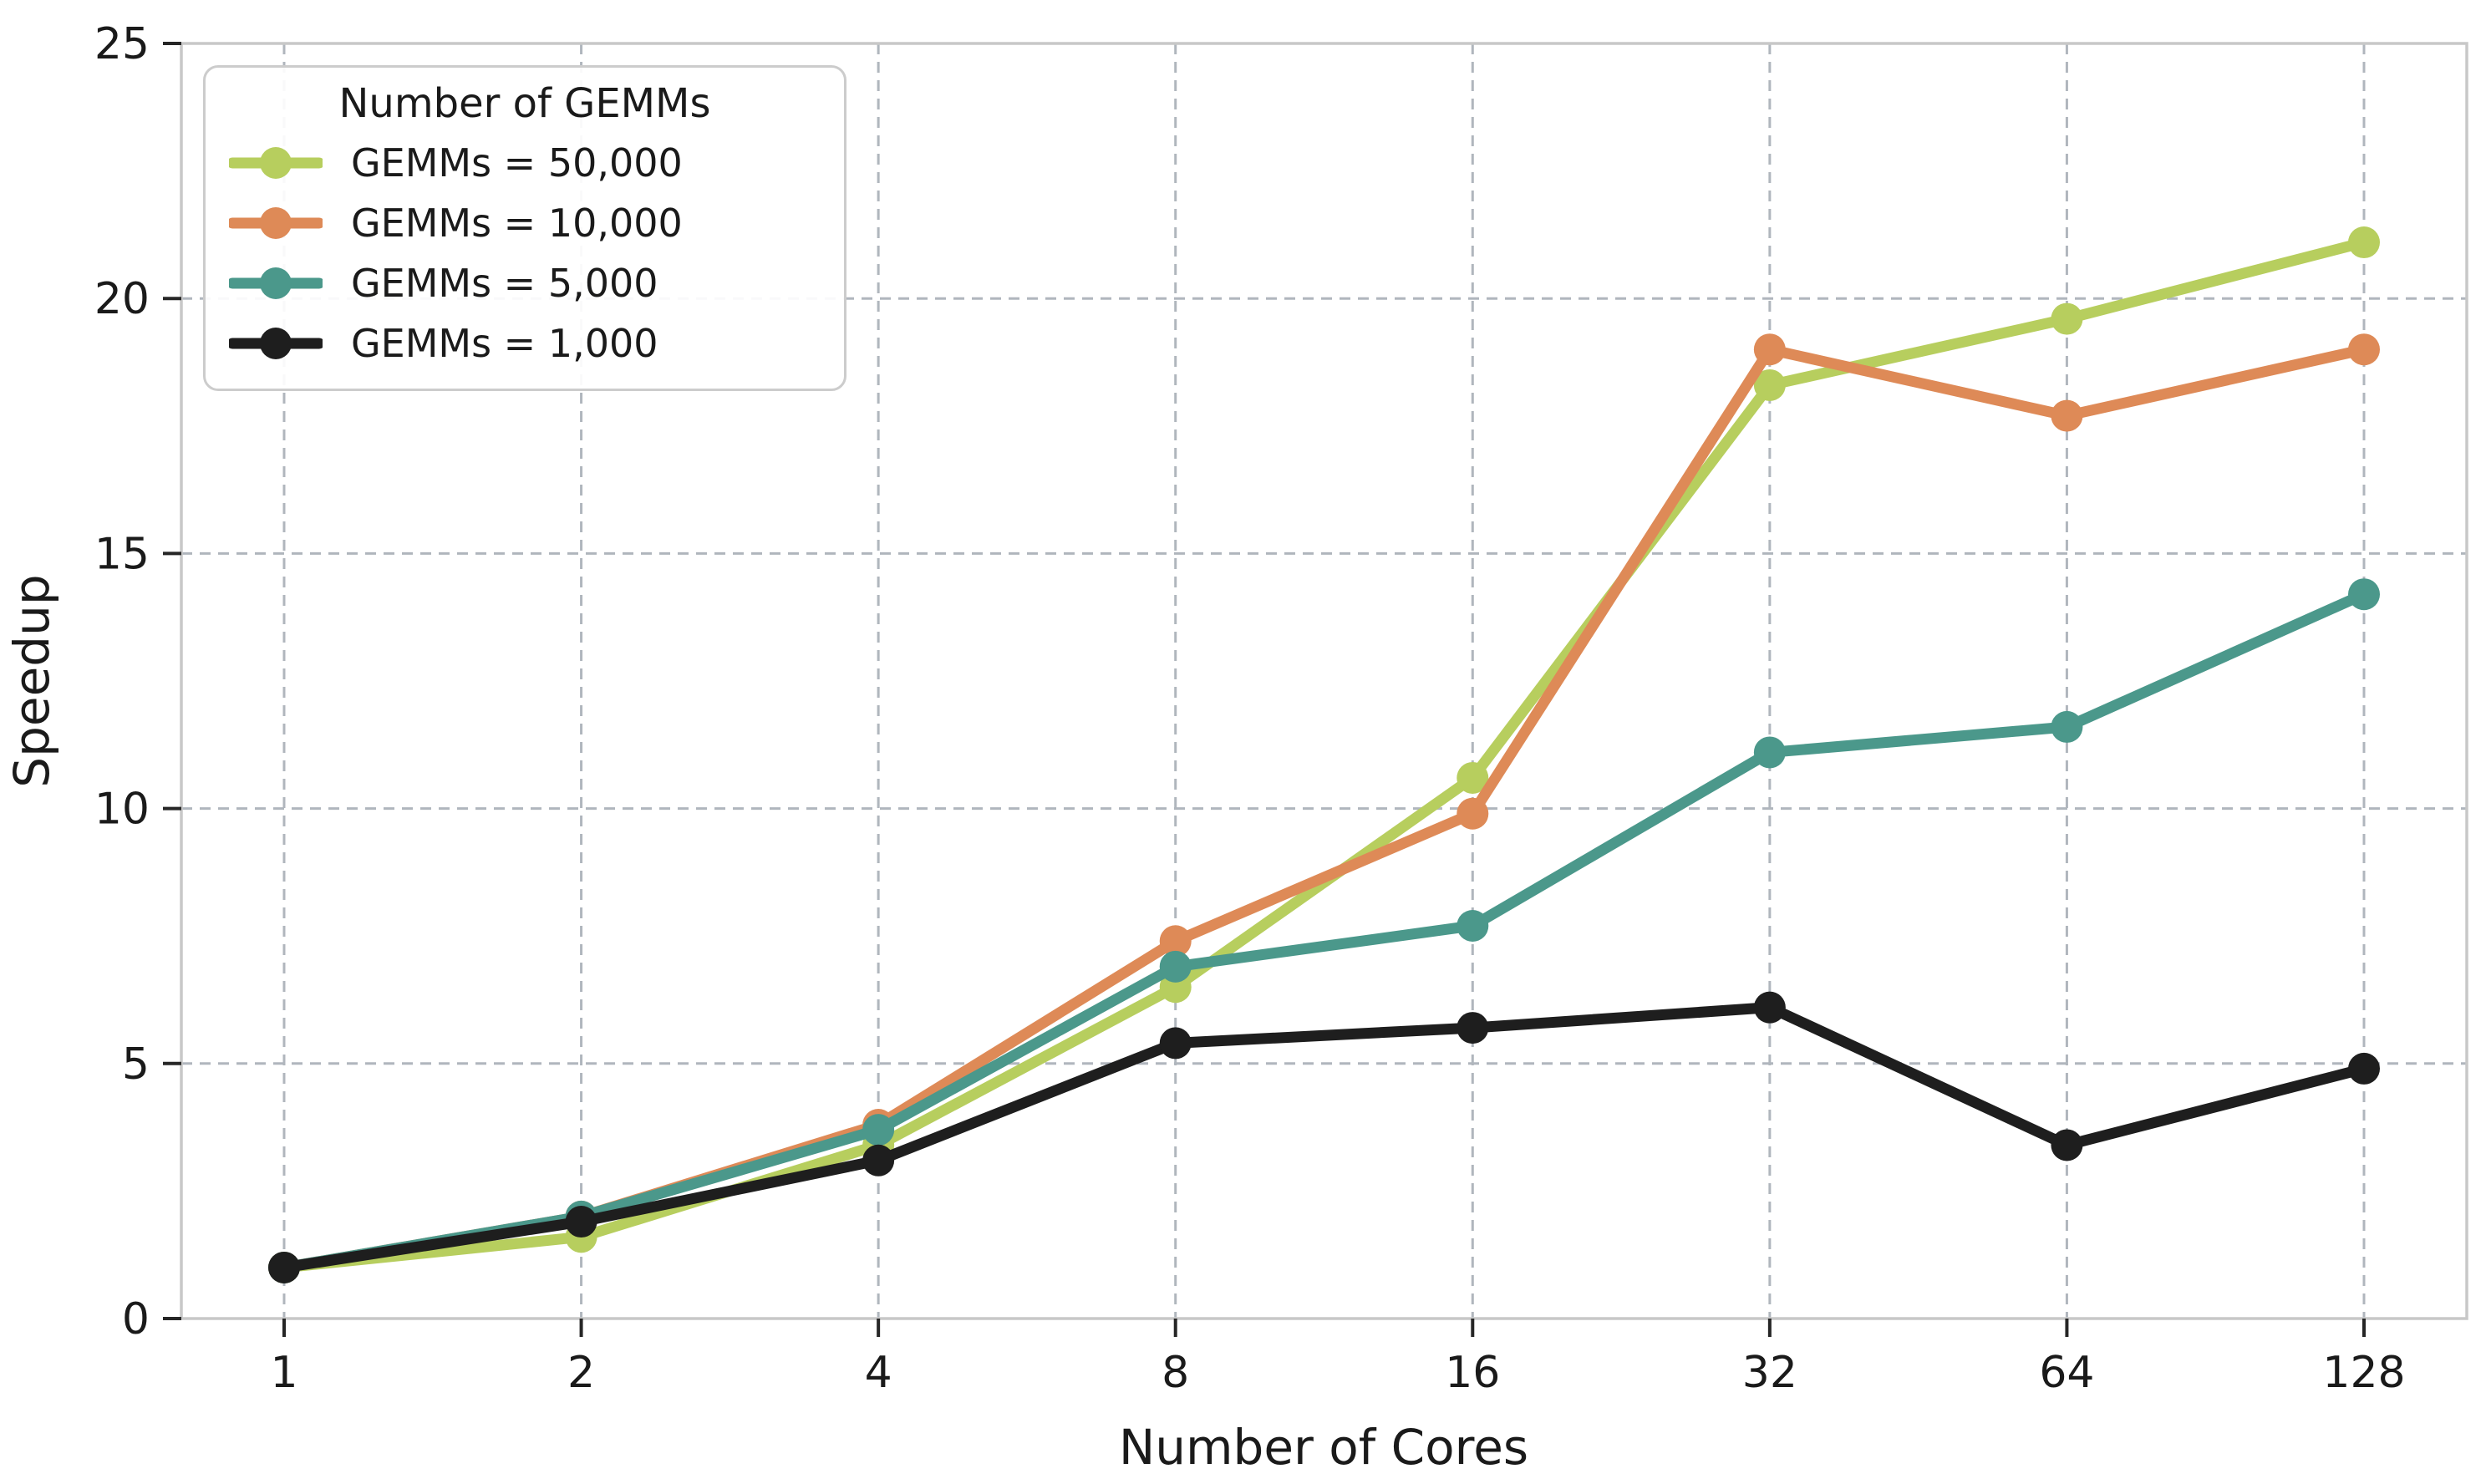 This screenshot has height=1484, width=2486. I want to click on x-tick-label: 2, so click(581, 1373).